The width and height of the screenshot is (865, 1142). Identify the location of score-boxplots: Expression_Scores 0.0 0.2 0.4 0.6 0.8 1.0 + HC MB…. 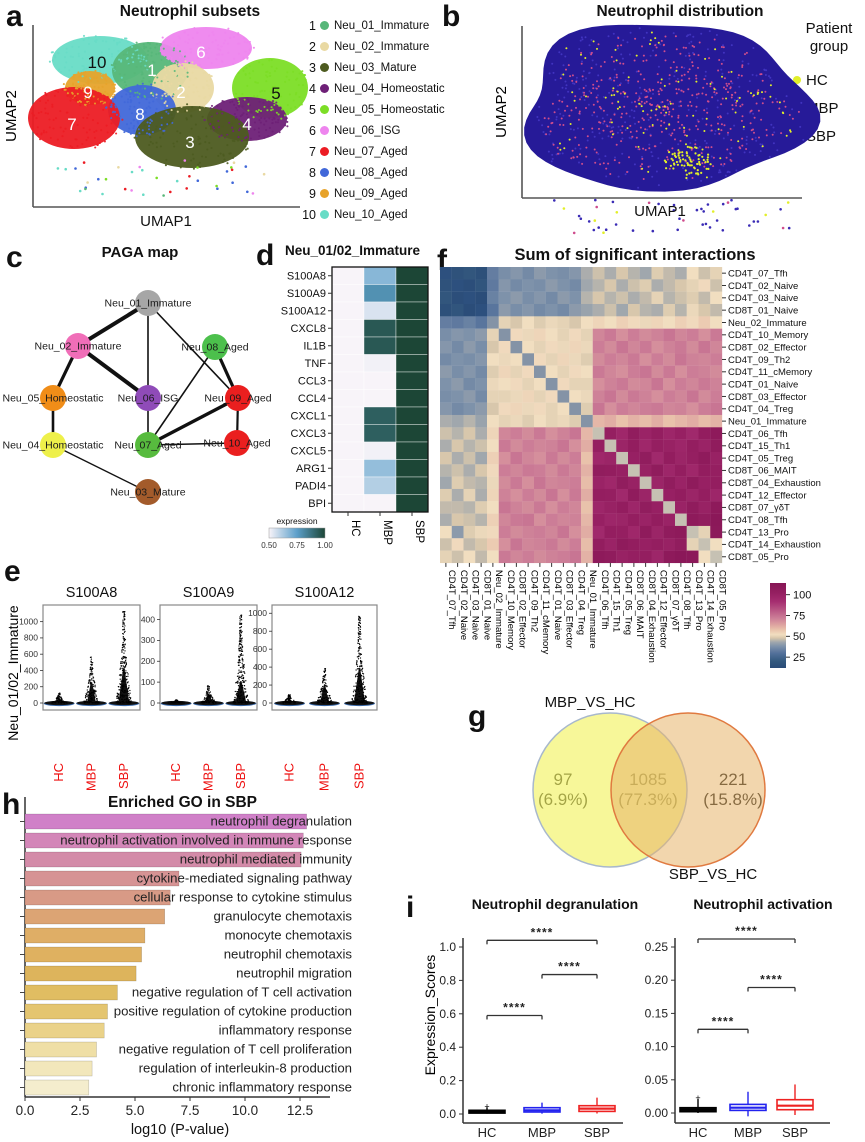
(626, 1032).